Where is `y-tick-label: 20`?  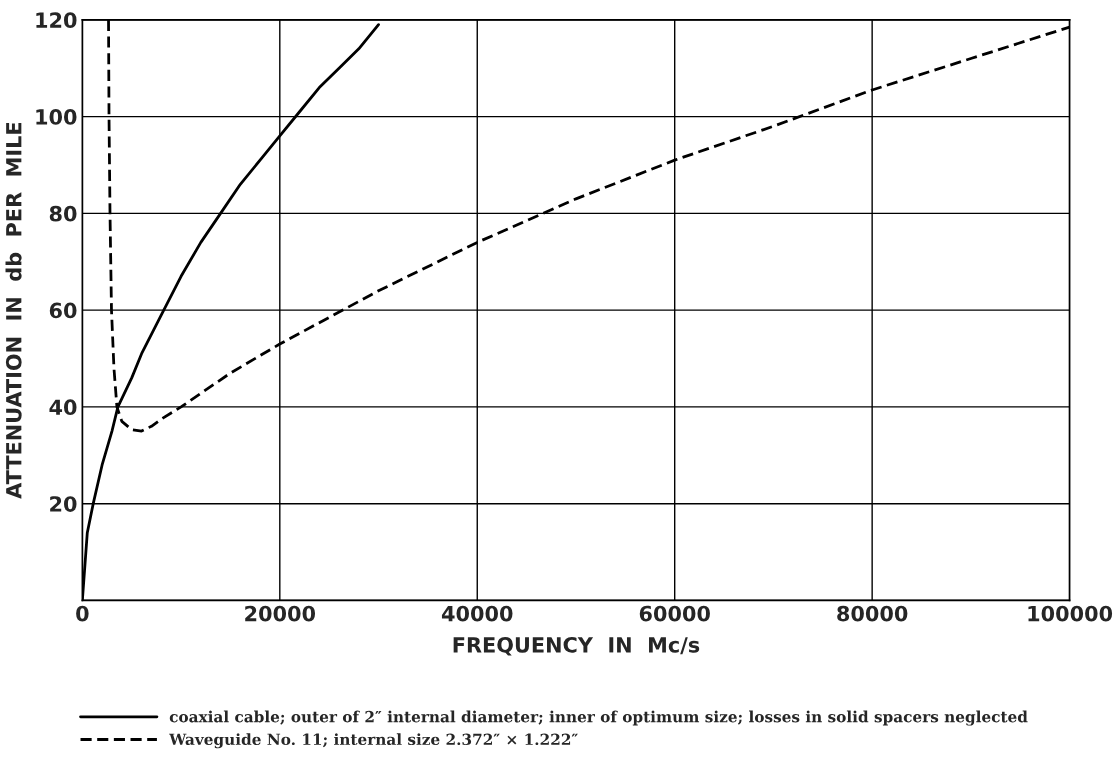
y-tick-label: 20 is located at coordinates (63, 504).